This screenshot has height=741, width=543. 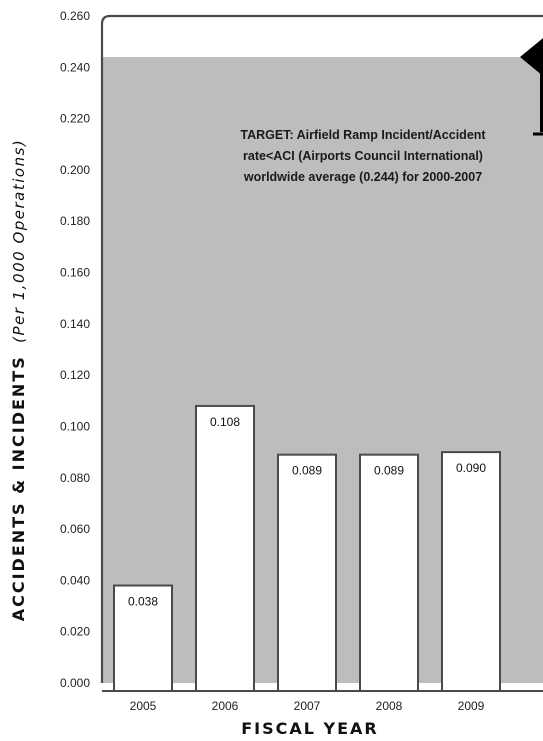 I want to click on plot-frame-corner, so click(x=105, y=19).